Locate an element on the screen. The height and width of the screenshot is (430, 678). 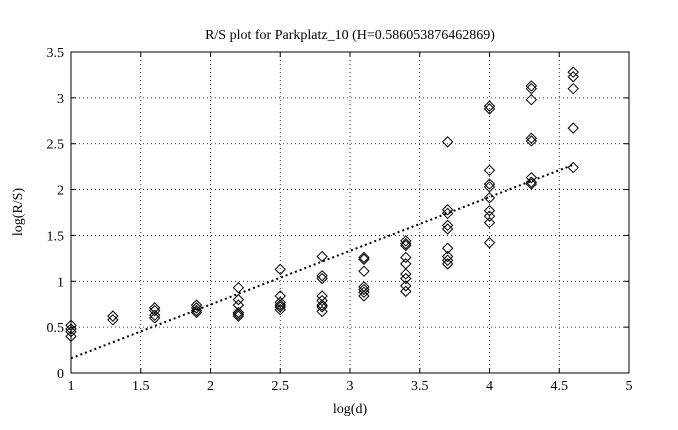
x-tick-label: 2.5 is located at coordinates (281, 386).